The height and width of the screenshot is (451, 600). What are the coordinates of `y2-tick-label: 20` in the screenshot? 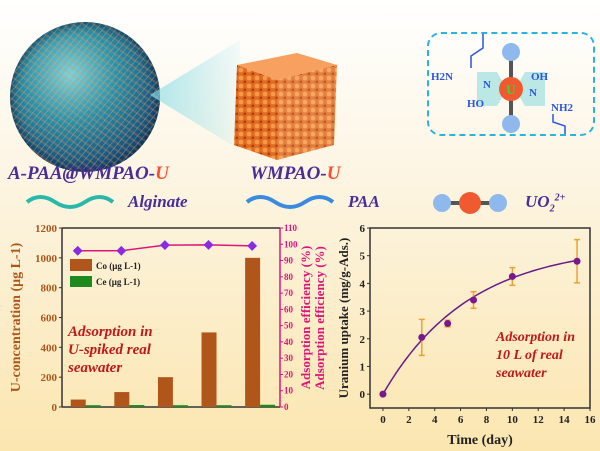 It's located at (289, 374).